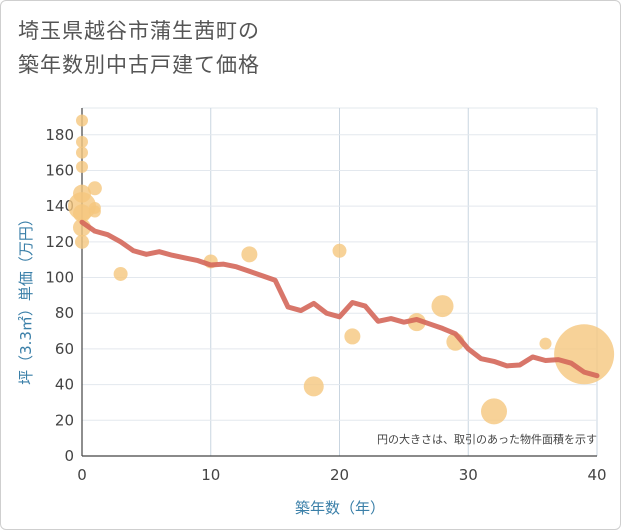  What do you see at coordinates (210, 475) in the screenshot?
I see `x-tick-label: 10` at bounding box center [210, 475].